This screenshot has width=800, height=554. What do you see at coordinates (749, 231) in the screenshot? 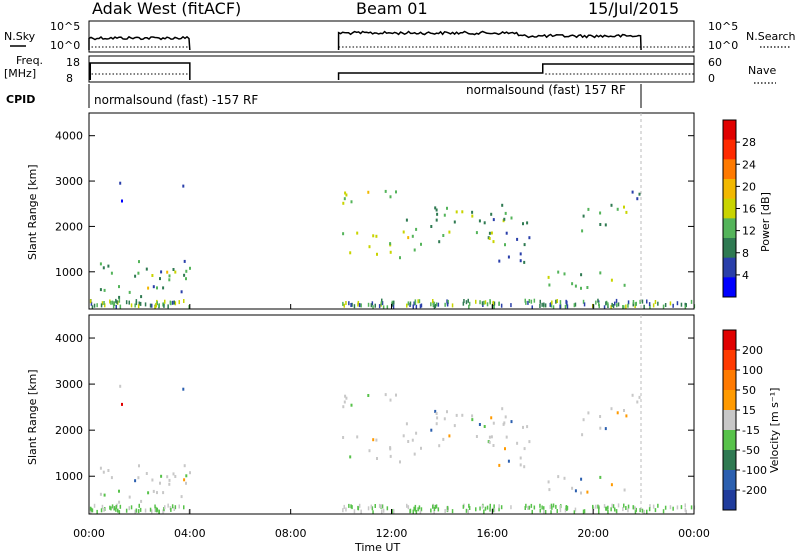
I see `colorbar-tick-label: 12` at bounding box center [749, 231].